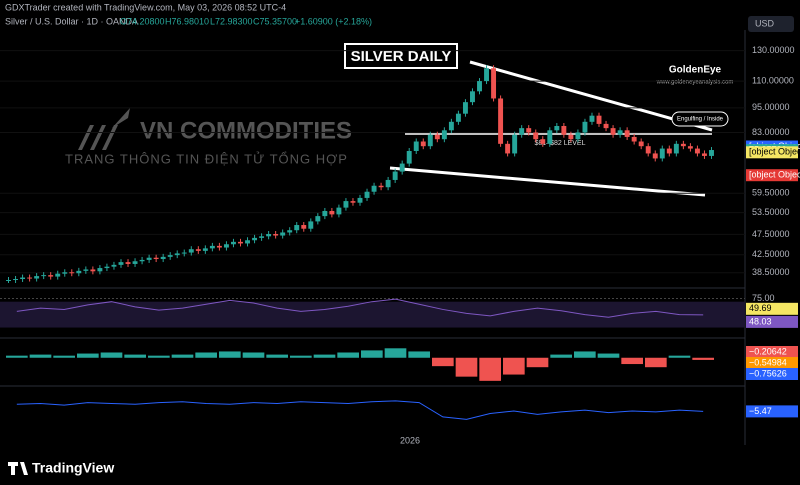 The width and height of the screenshot is (800, 485). I want to click on pattern-box, so click(700, 119).